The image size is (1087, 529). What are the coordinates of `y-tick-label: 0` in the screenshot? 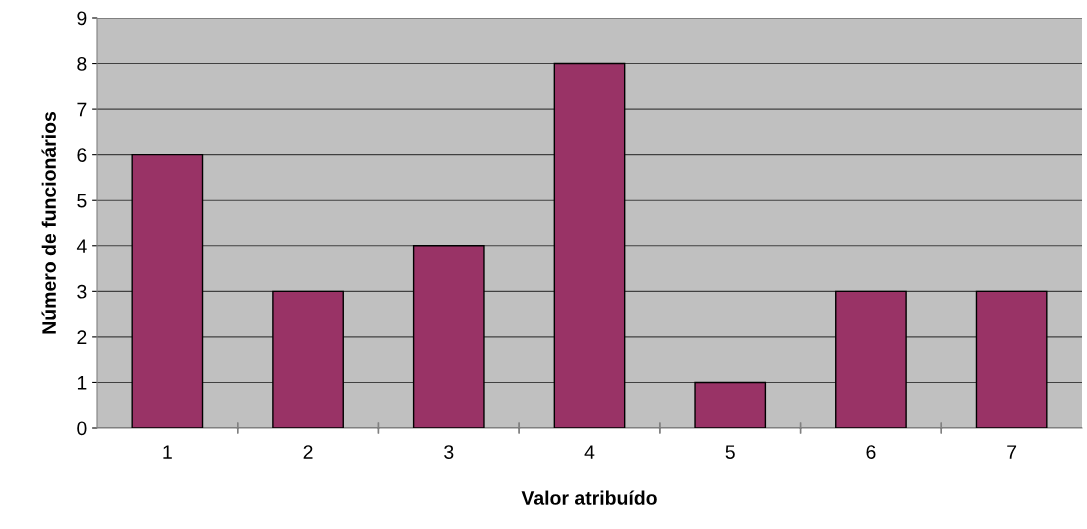 It's located at (82, 428).